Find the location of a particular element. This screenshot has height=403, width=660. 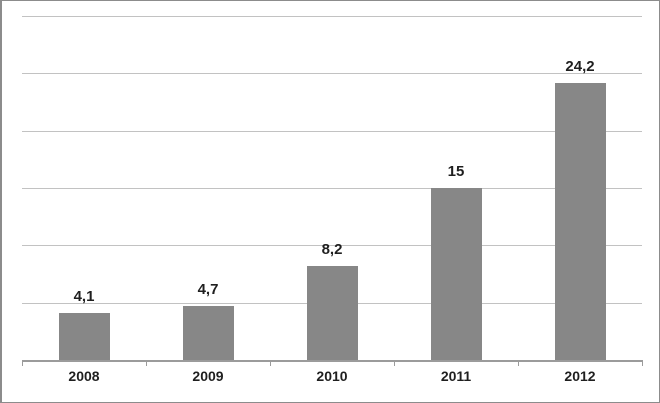

x-axis-label: 2012 is located at coordinates (580, 376).